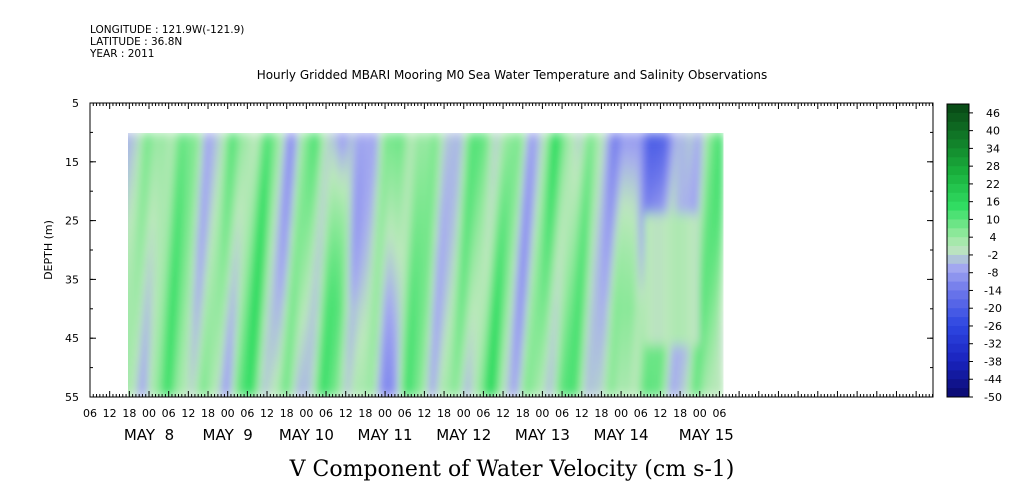 The width and height of the screenshot is (1009, 504). What do you see at coordinates (993, 237) in the screenshot?
I see `colorbar-label: 4` at bounding box center [993, 237].